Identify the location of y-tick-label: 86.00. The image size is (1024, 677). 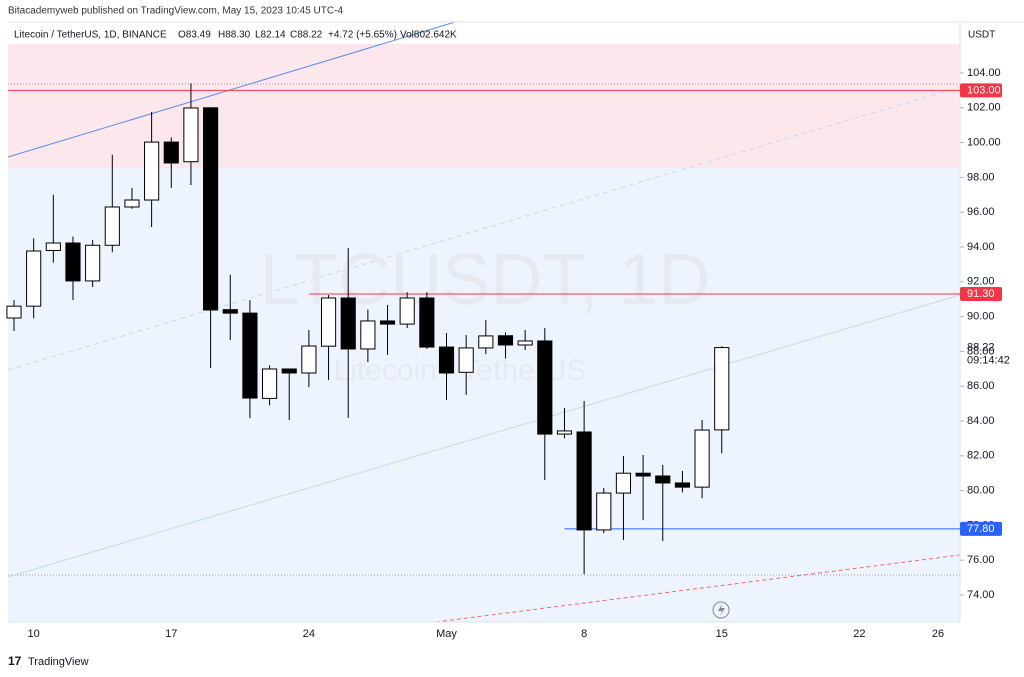
(981, 386).